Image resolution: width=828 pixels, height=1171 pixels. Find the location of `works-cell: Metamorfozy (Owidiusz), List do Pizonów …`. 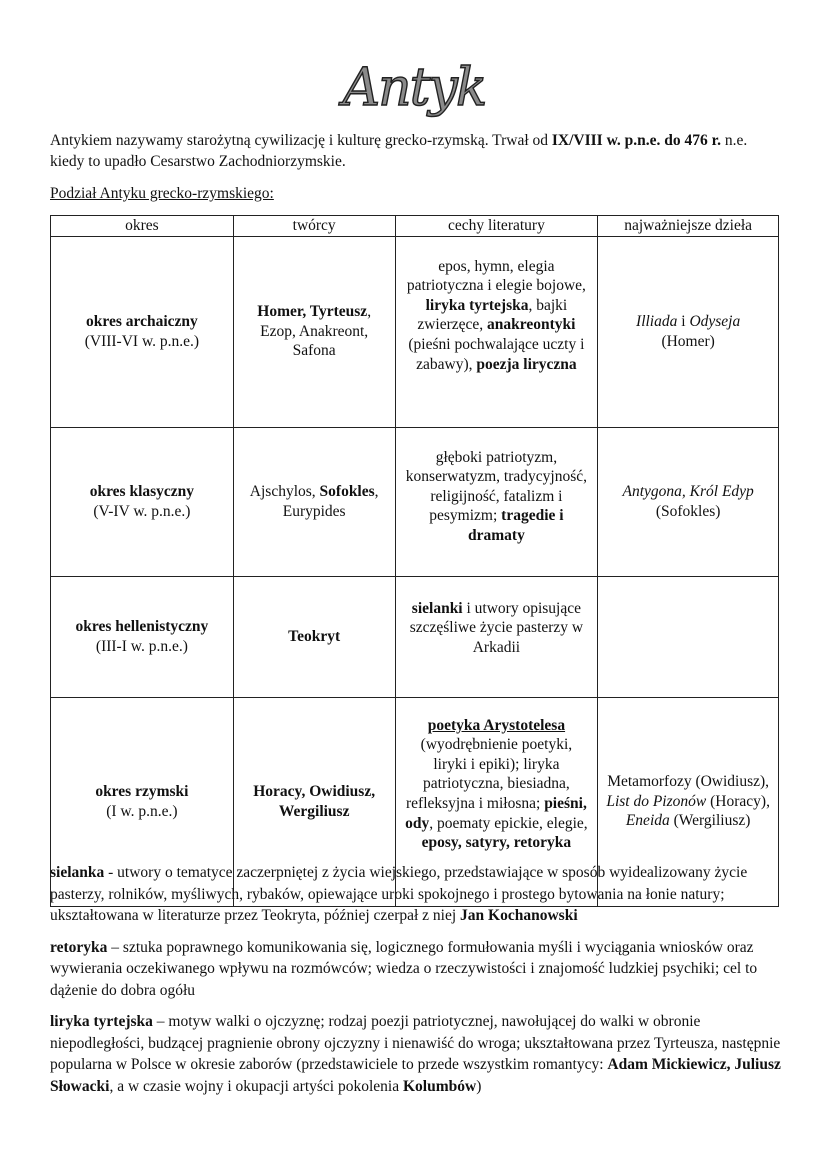

works-cell: Metamorfozy (Owidiusz), List do Pizonów … is located at coordinates (688, 801).